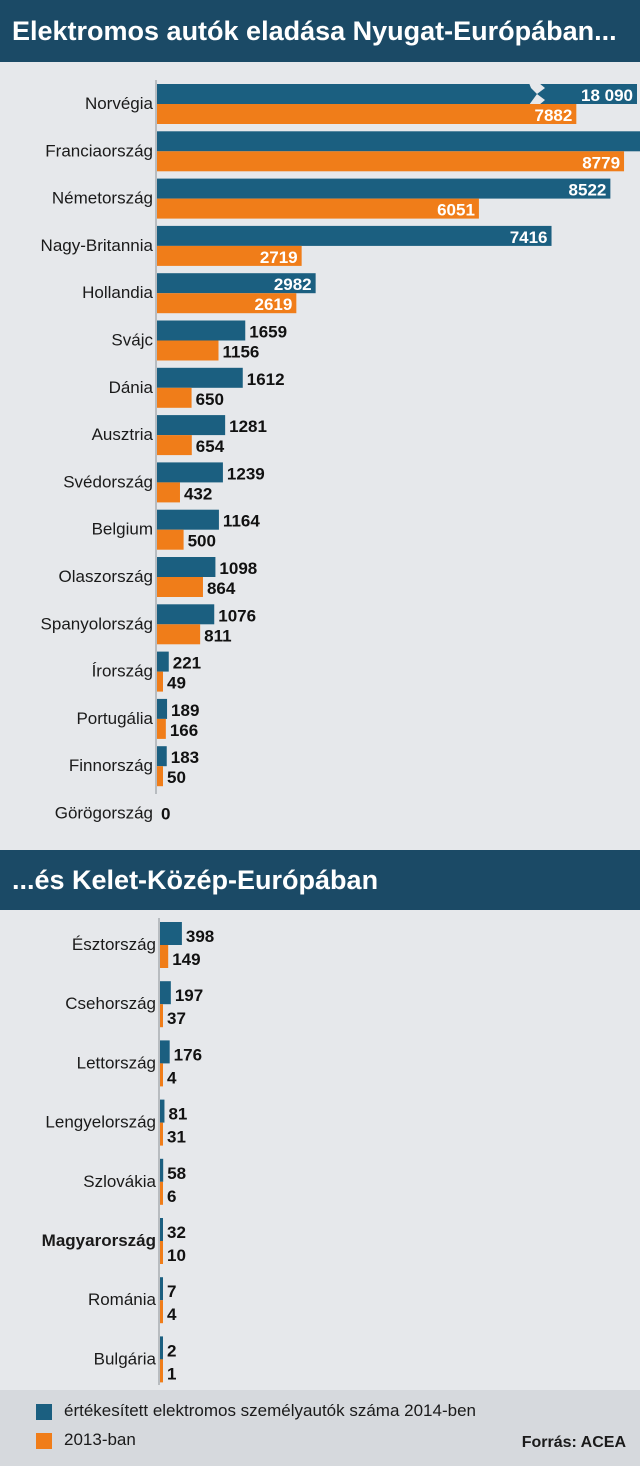  Describe the element at coordinates (44, 1441) in the screenshot. I see `legend-swatch-2013` at that location.